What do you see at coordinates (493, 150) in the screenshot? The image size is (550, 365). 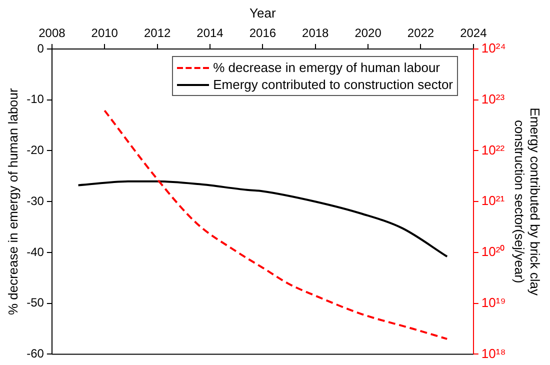 I see `y2-tick-label: 10²²` at bounding box center [493, 150].